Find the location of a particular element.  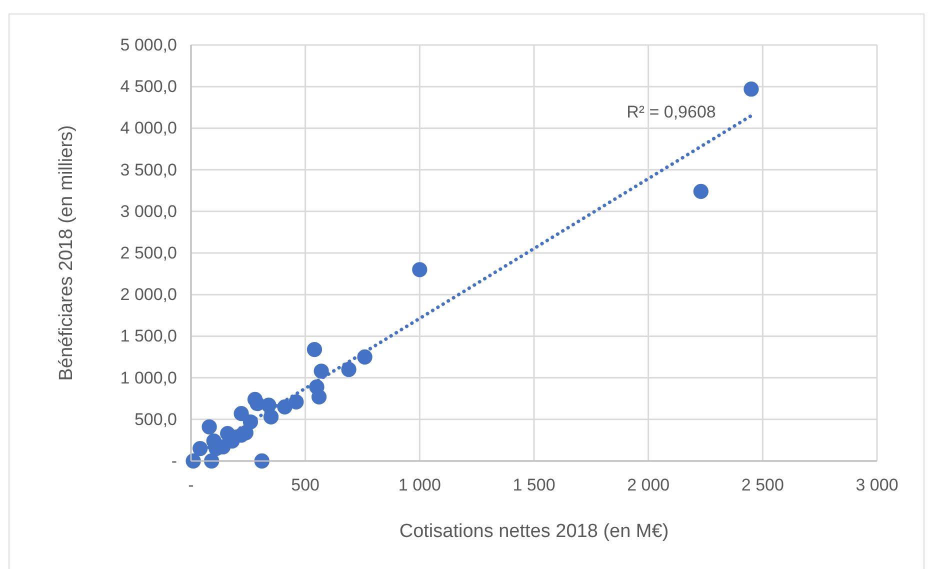

y-tick-label: 3 000,0 is located at coordinates (148, 211).